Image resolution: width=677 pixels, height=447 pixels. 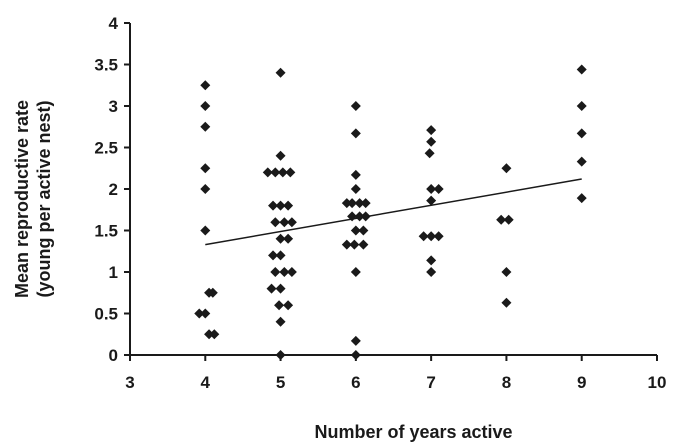 What do you see at coordinates (113, 106) in the screenshot?
I see `y-tick-label: 3` at bounding box center [113, 106].